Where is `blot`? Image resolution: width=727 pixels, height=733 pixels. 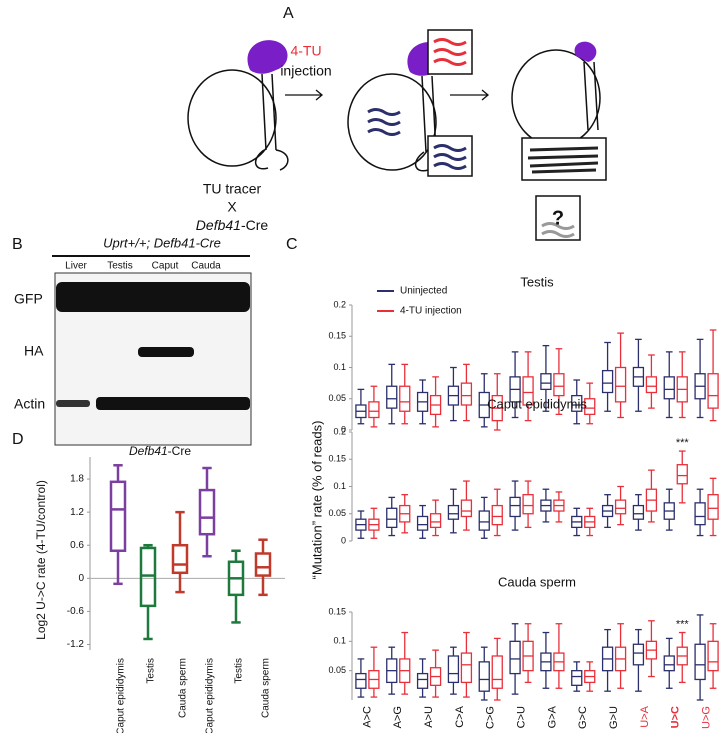
blot is located at coordinates (153, 359).